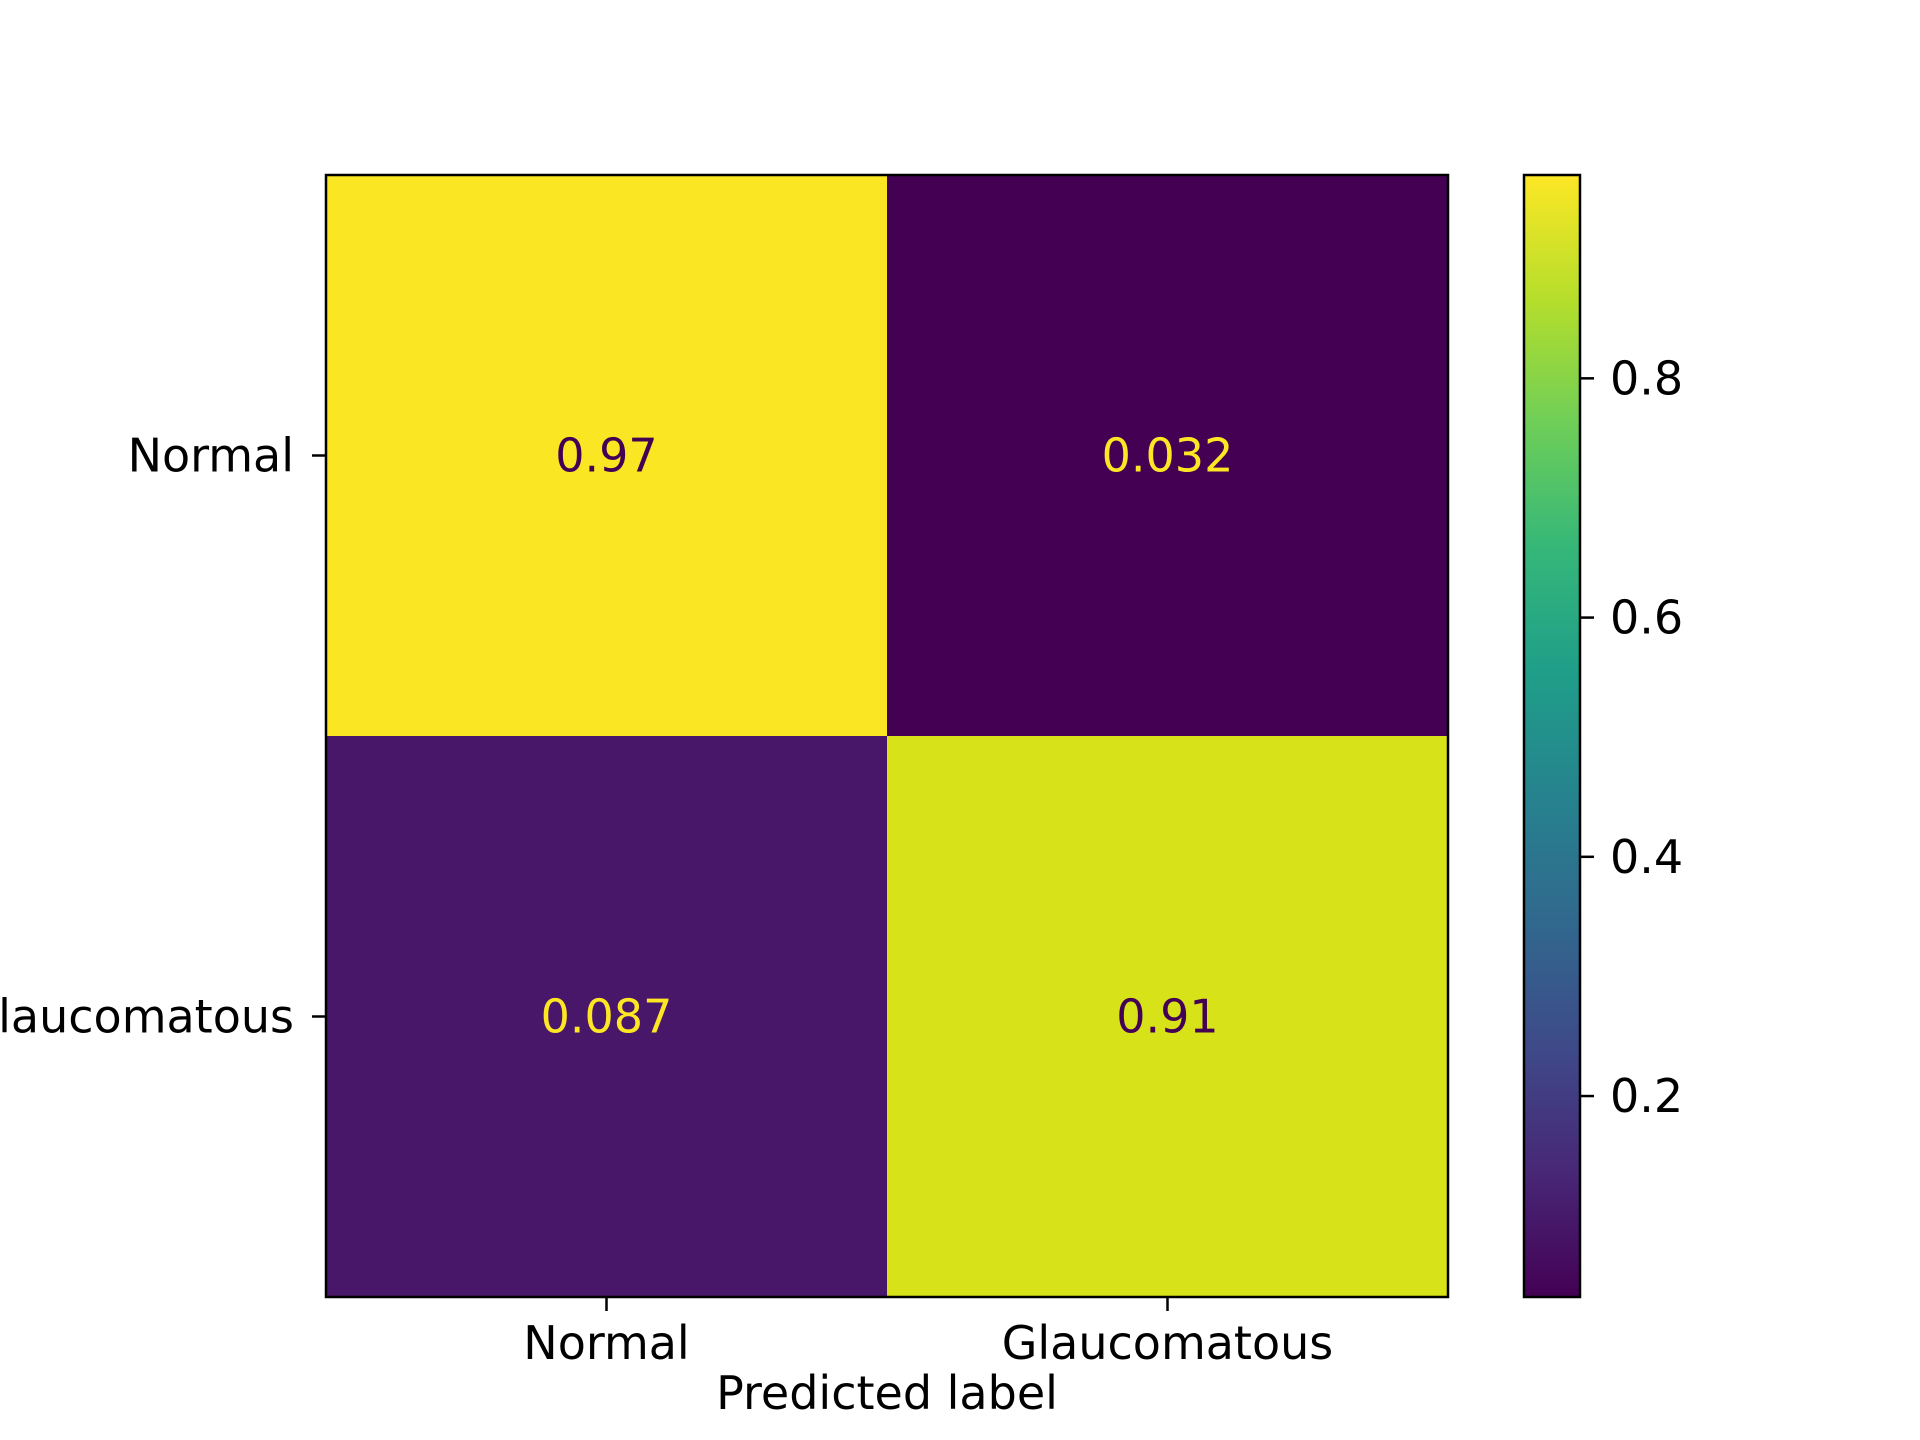  I want to click on cell-value-label: 0.97, so click(606, 456).